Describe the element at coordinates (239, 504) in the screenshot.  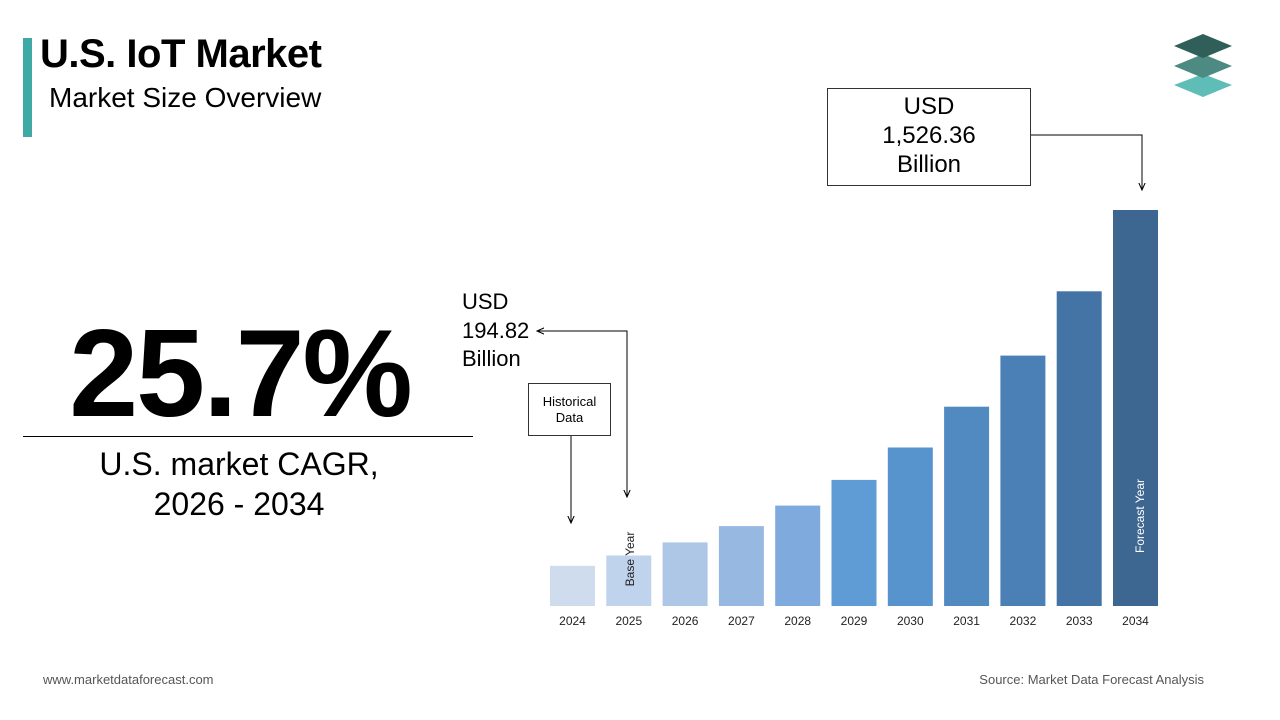
I see `cagr-label-line2: 2026 - 2034` at that location.